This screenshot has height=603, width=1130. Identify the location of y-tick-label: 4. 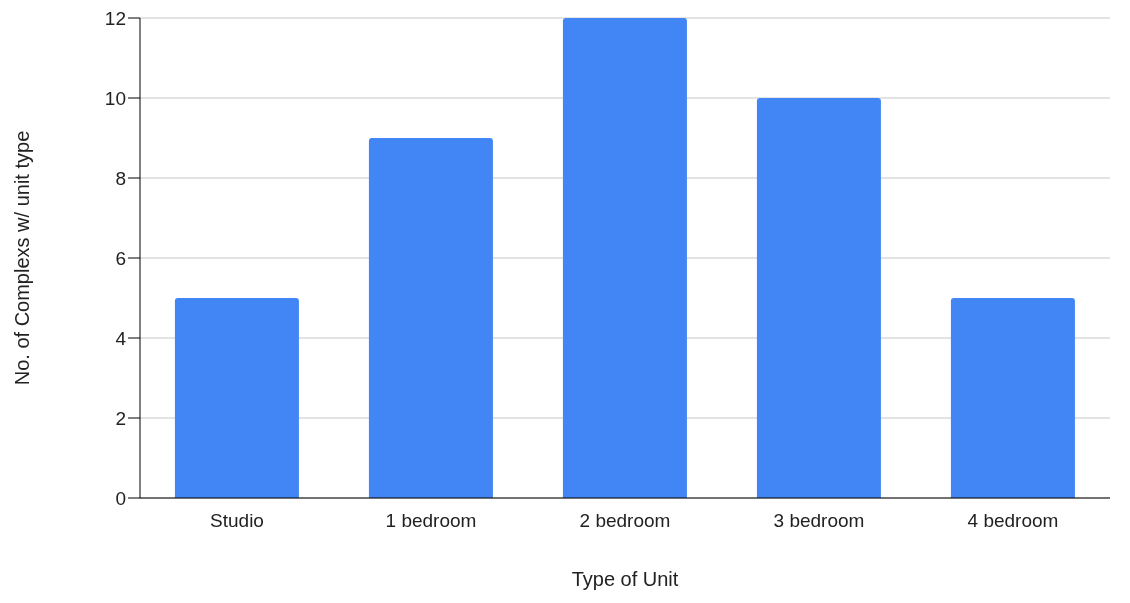
(121, 338).